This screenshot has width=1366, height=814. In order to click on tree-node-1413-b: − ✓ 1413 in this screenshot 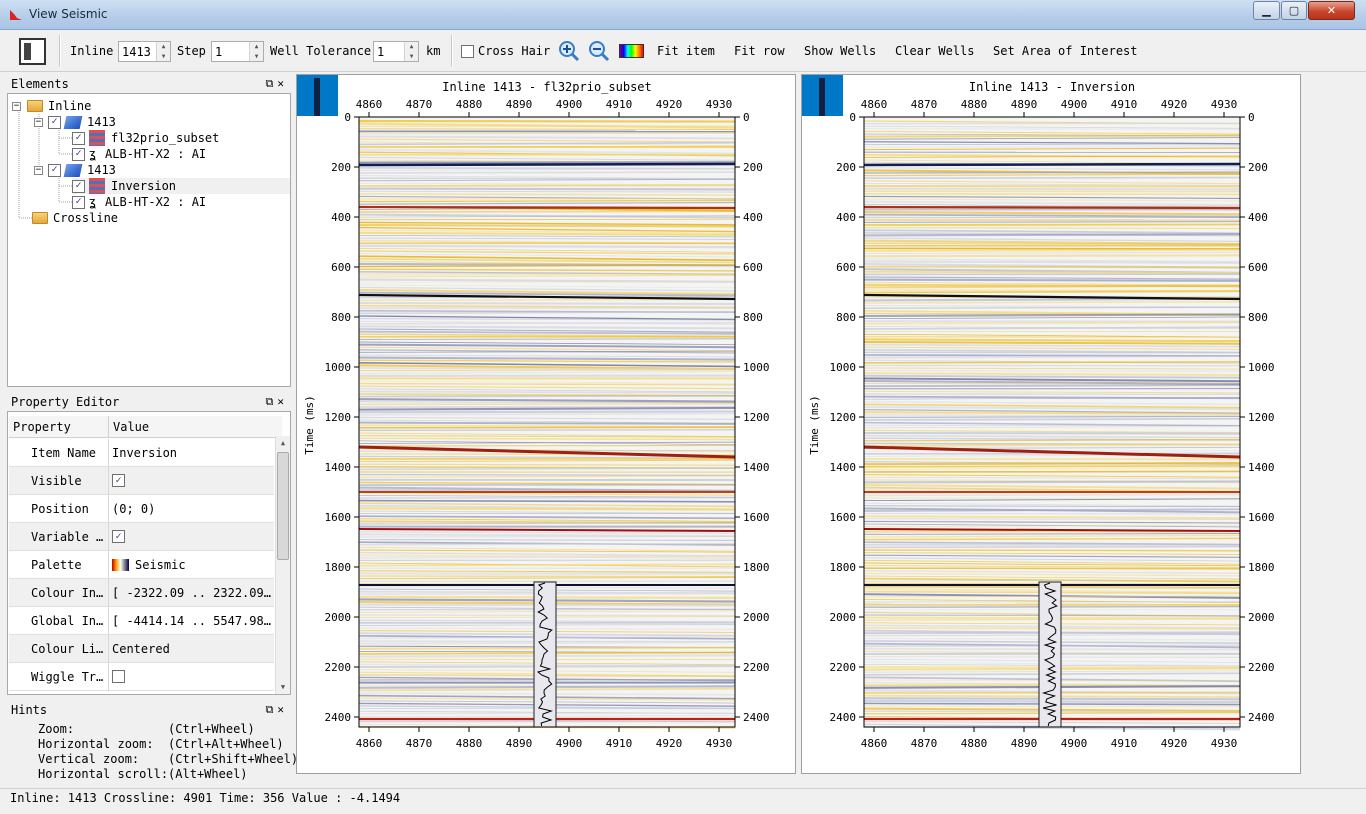, I will do `click(75, 170)`.